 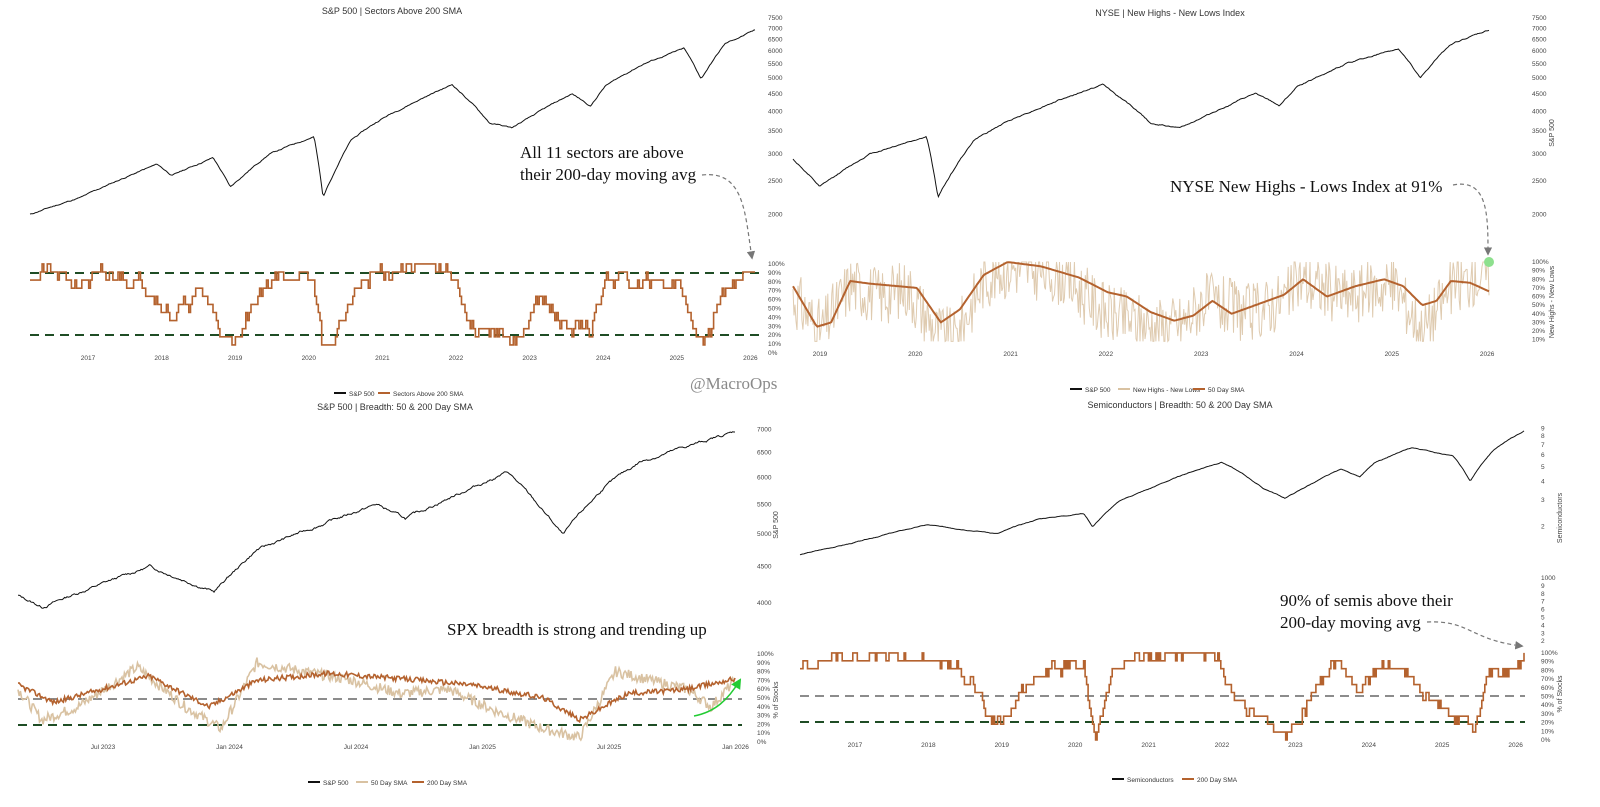 What do you see at coordinates (775, 214) in the screenshot?
I see `price-tick-label: 2000` at bounding box center [775, 214].